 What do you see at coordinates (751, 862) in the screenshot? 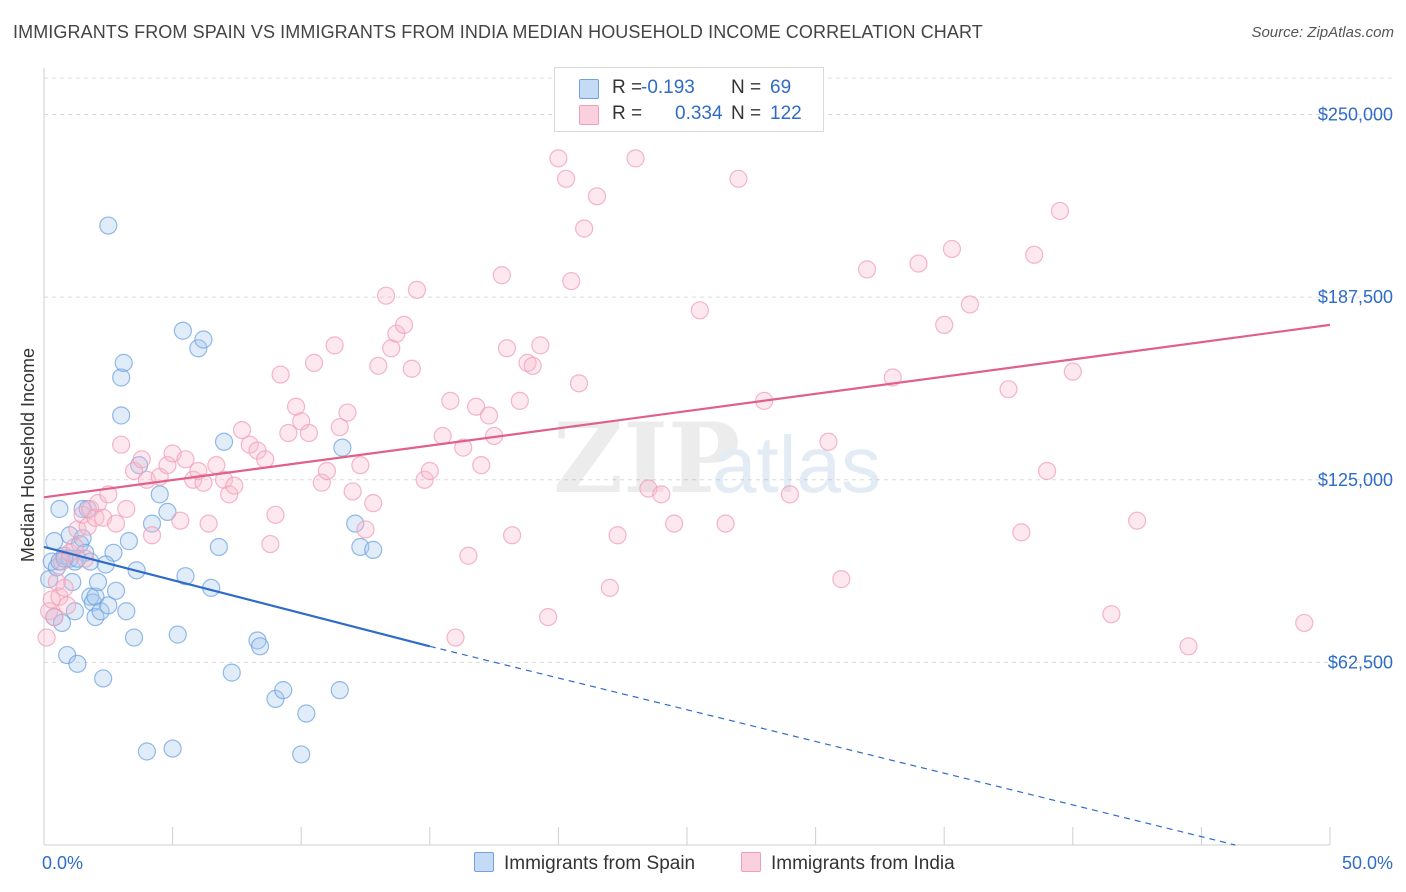
I see `bottom-legend-swatch-india` at bounding box center [751, 862].